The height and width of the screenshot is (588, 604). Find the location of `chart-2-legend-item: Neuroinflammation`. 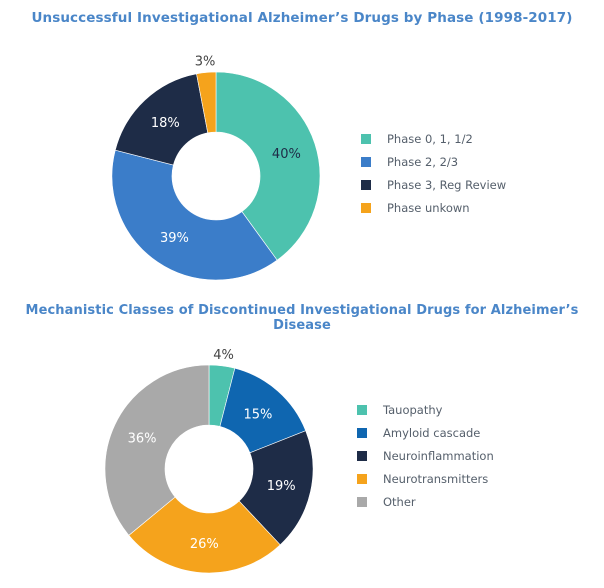

chart-2-legend-item: Neuroinflammation is located at coordinates (425, 455).